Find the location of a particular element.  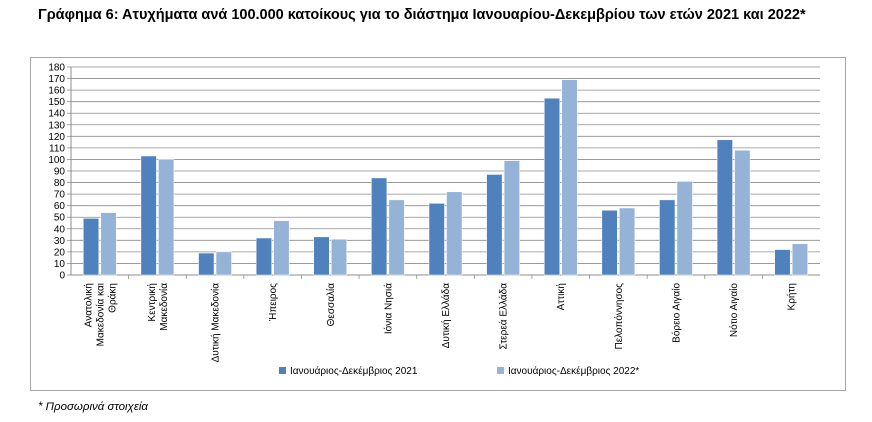

legend-label-2022: Ιανουάριος-Δεκέμβριος 2022* is located at coordinates (573, 371).